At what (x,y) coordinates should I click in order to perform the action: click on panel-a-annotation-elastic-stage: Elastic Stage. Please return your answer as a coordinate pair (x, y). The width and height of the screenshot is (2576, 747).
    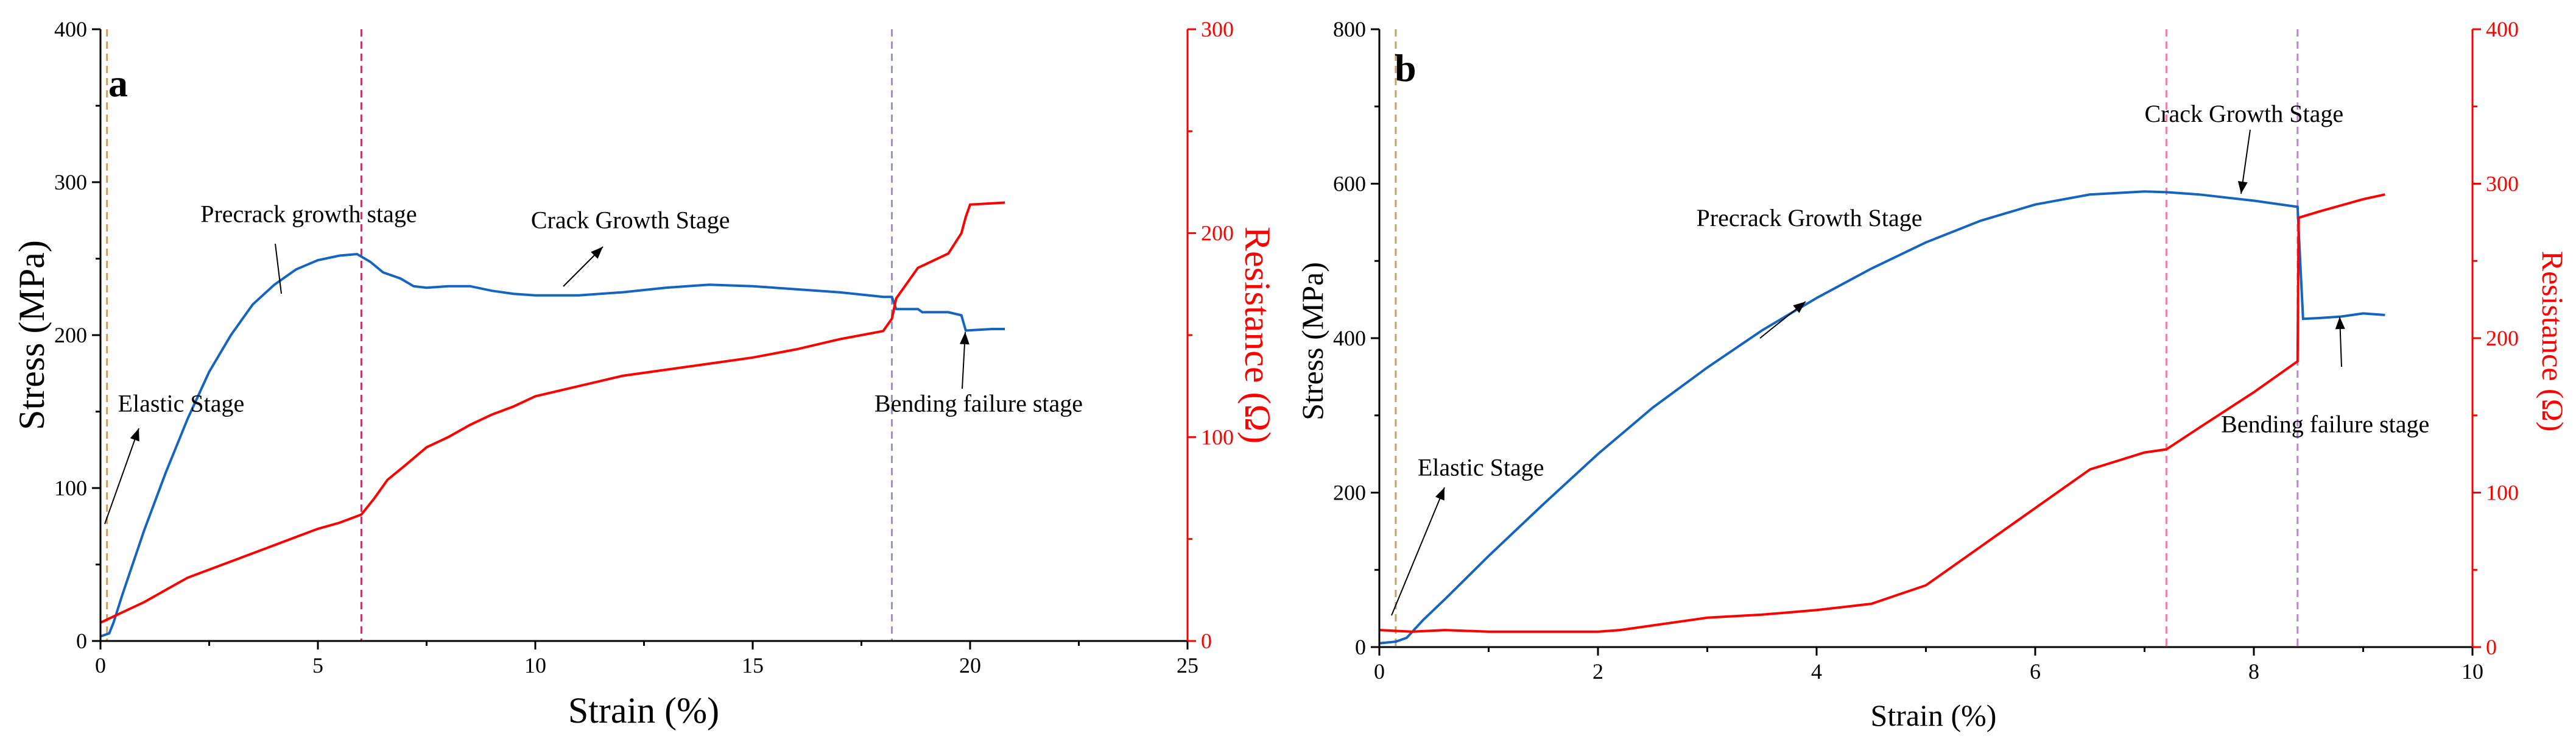
    Looking at the image, I should click on (181, 403).